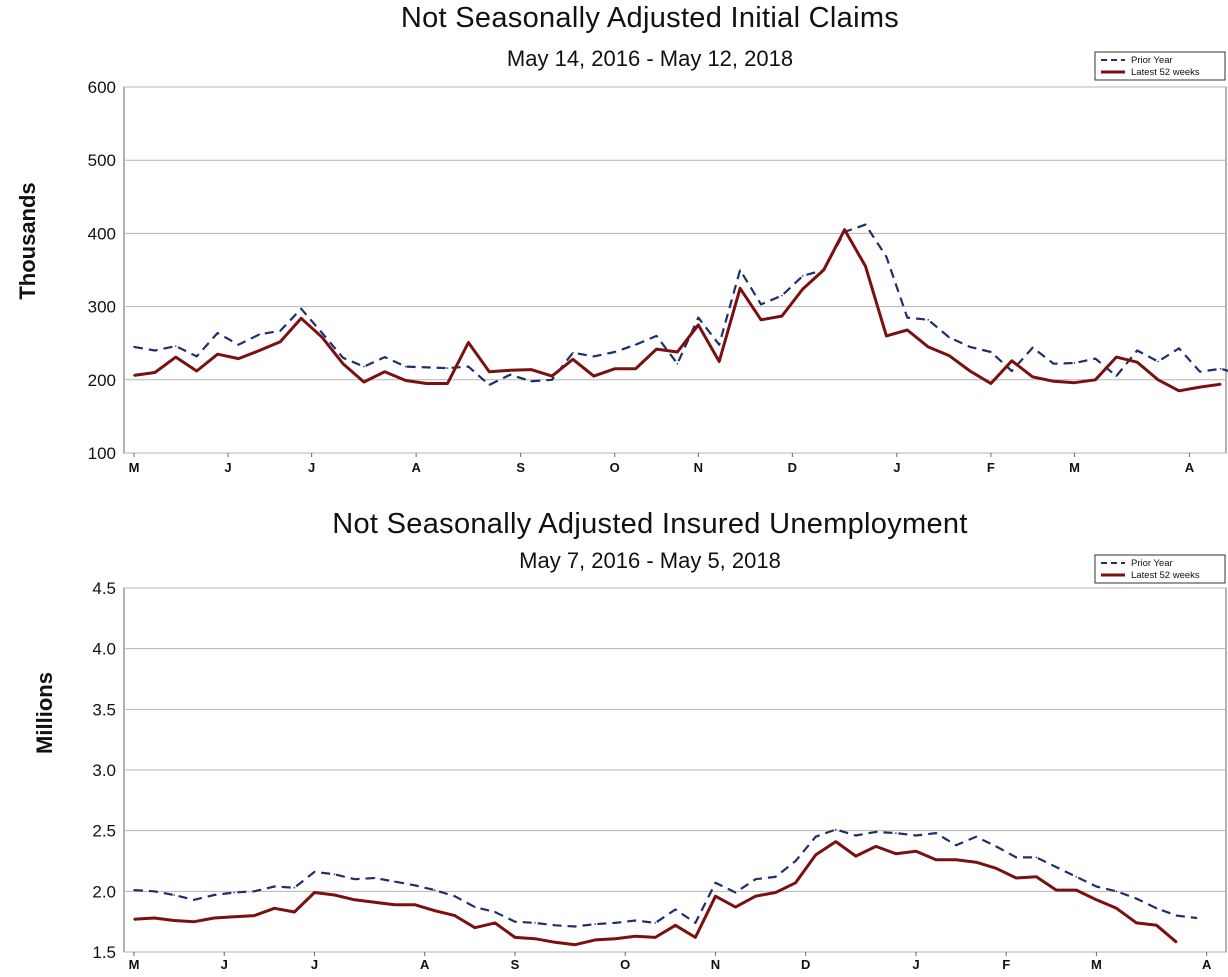 This screenshot has height=977, width=1228. What do you see at coordinates (650, 58) in the screenshot?
I see `chart-subtitle: May 14, 2016 - May 12, 2018` at bounding box center [650, 58].